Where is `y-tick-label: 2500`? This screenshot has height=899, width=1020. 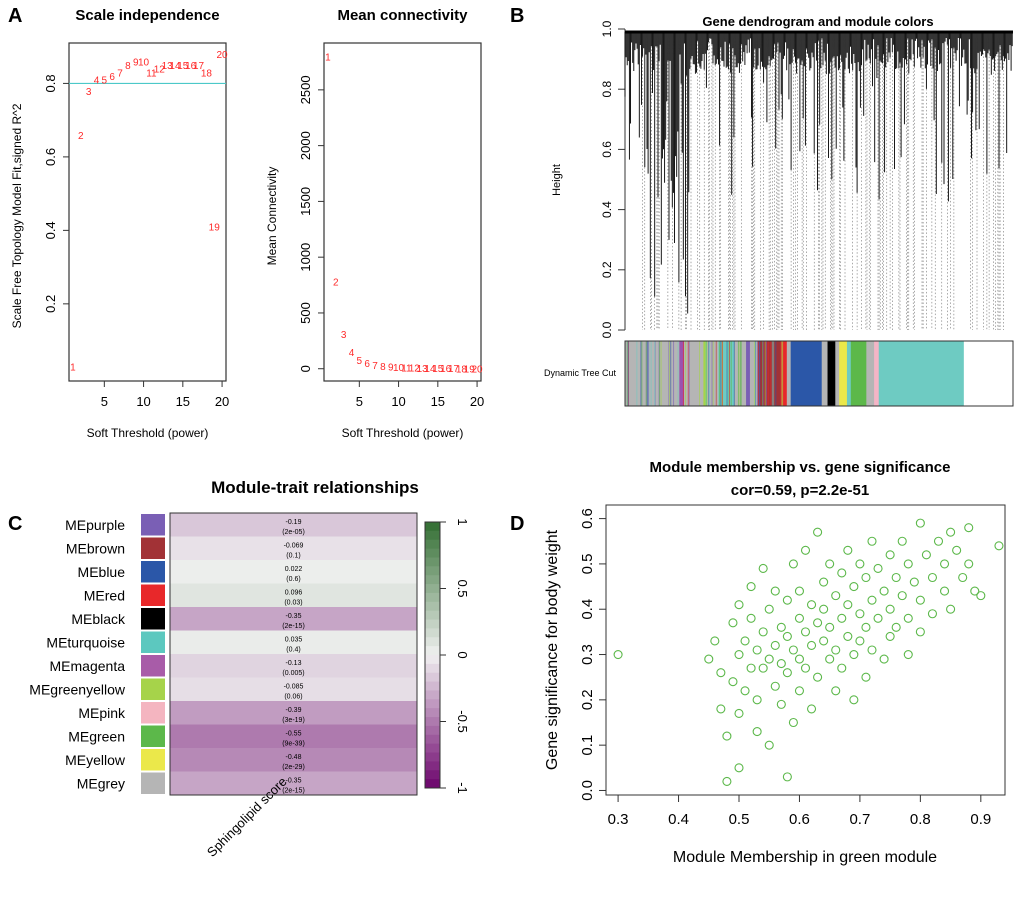
y-tick-label: 2500 is located at coordinates (305, 89).